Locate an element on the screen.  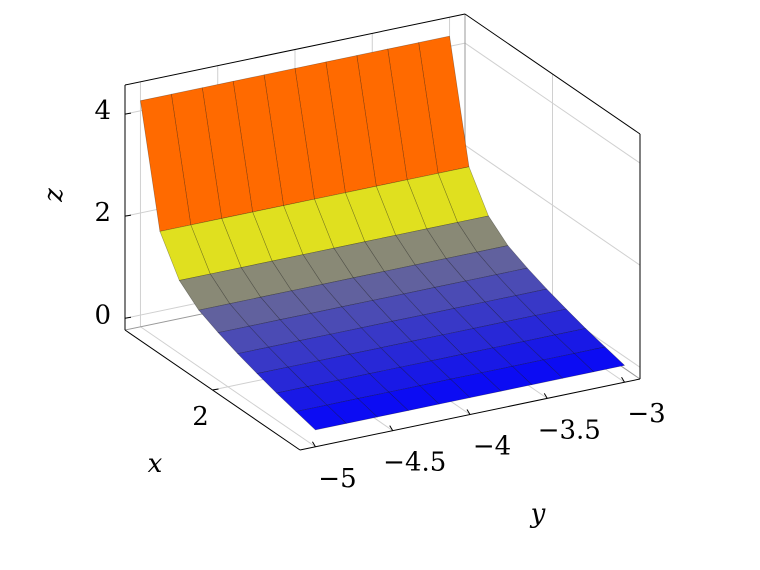
z-tick-label: 0 is located at coordinates (102, 315).